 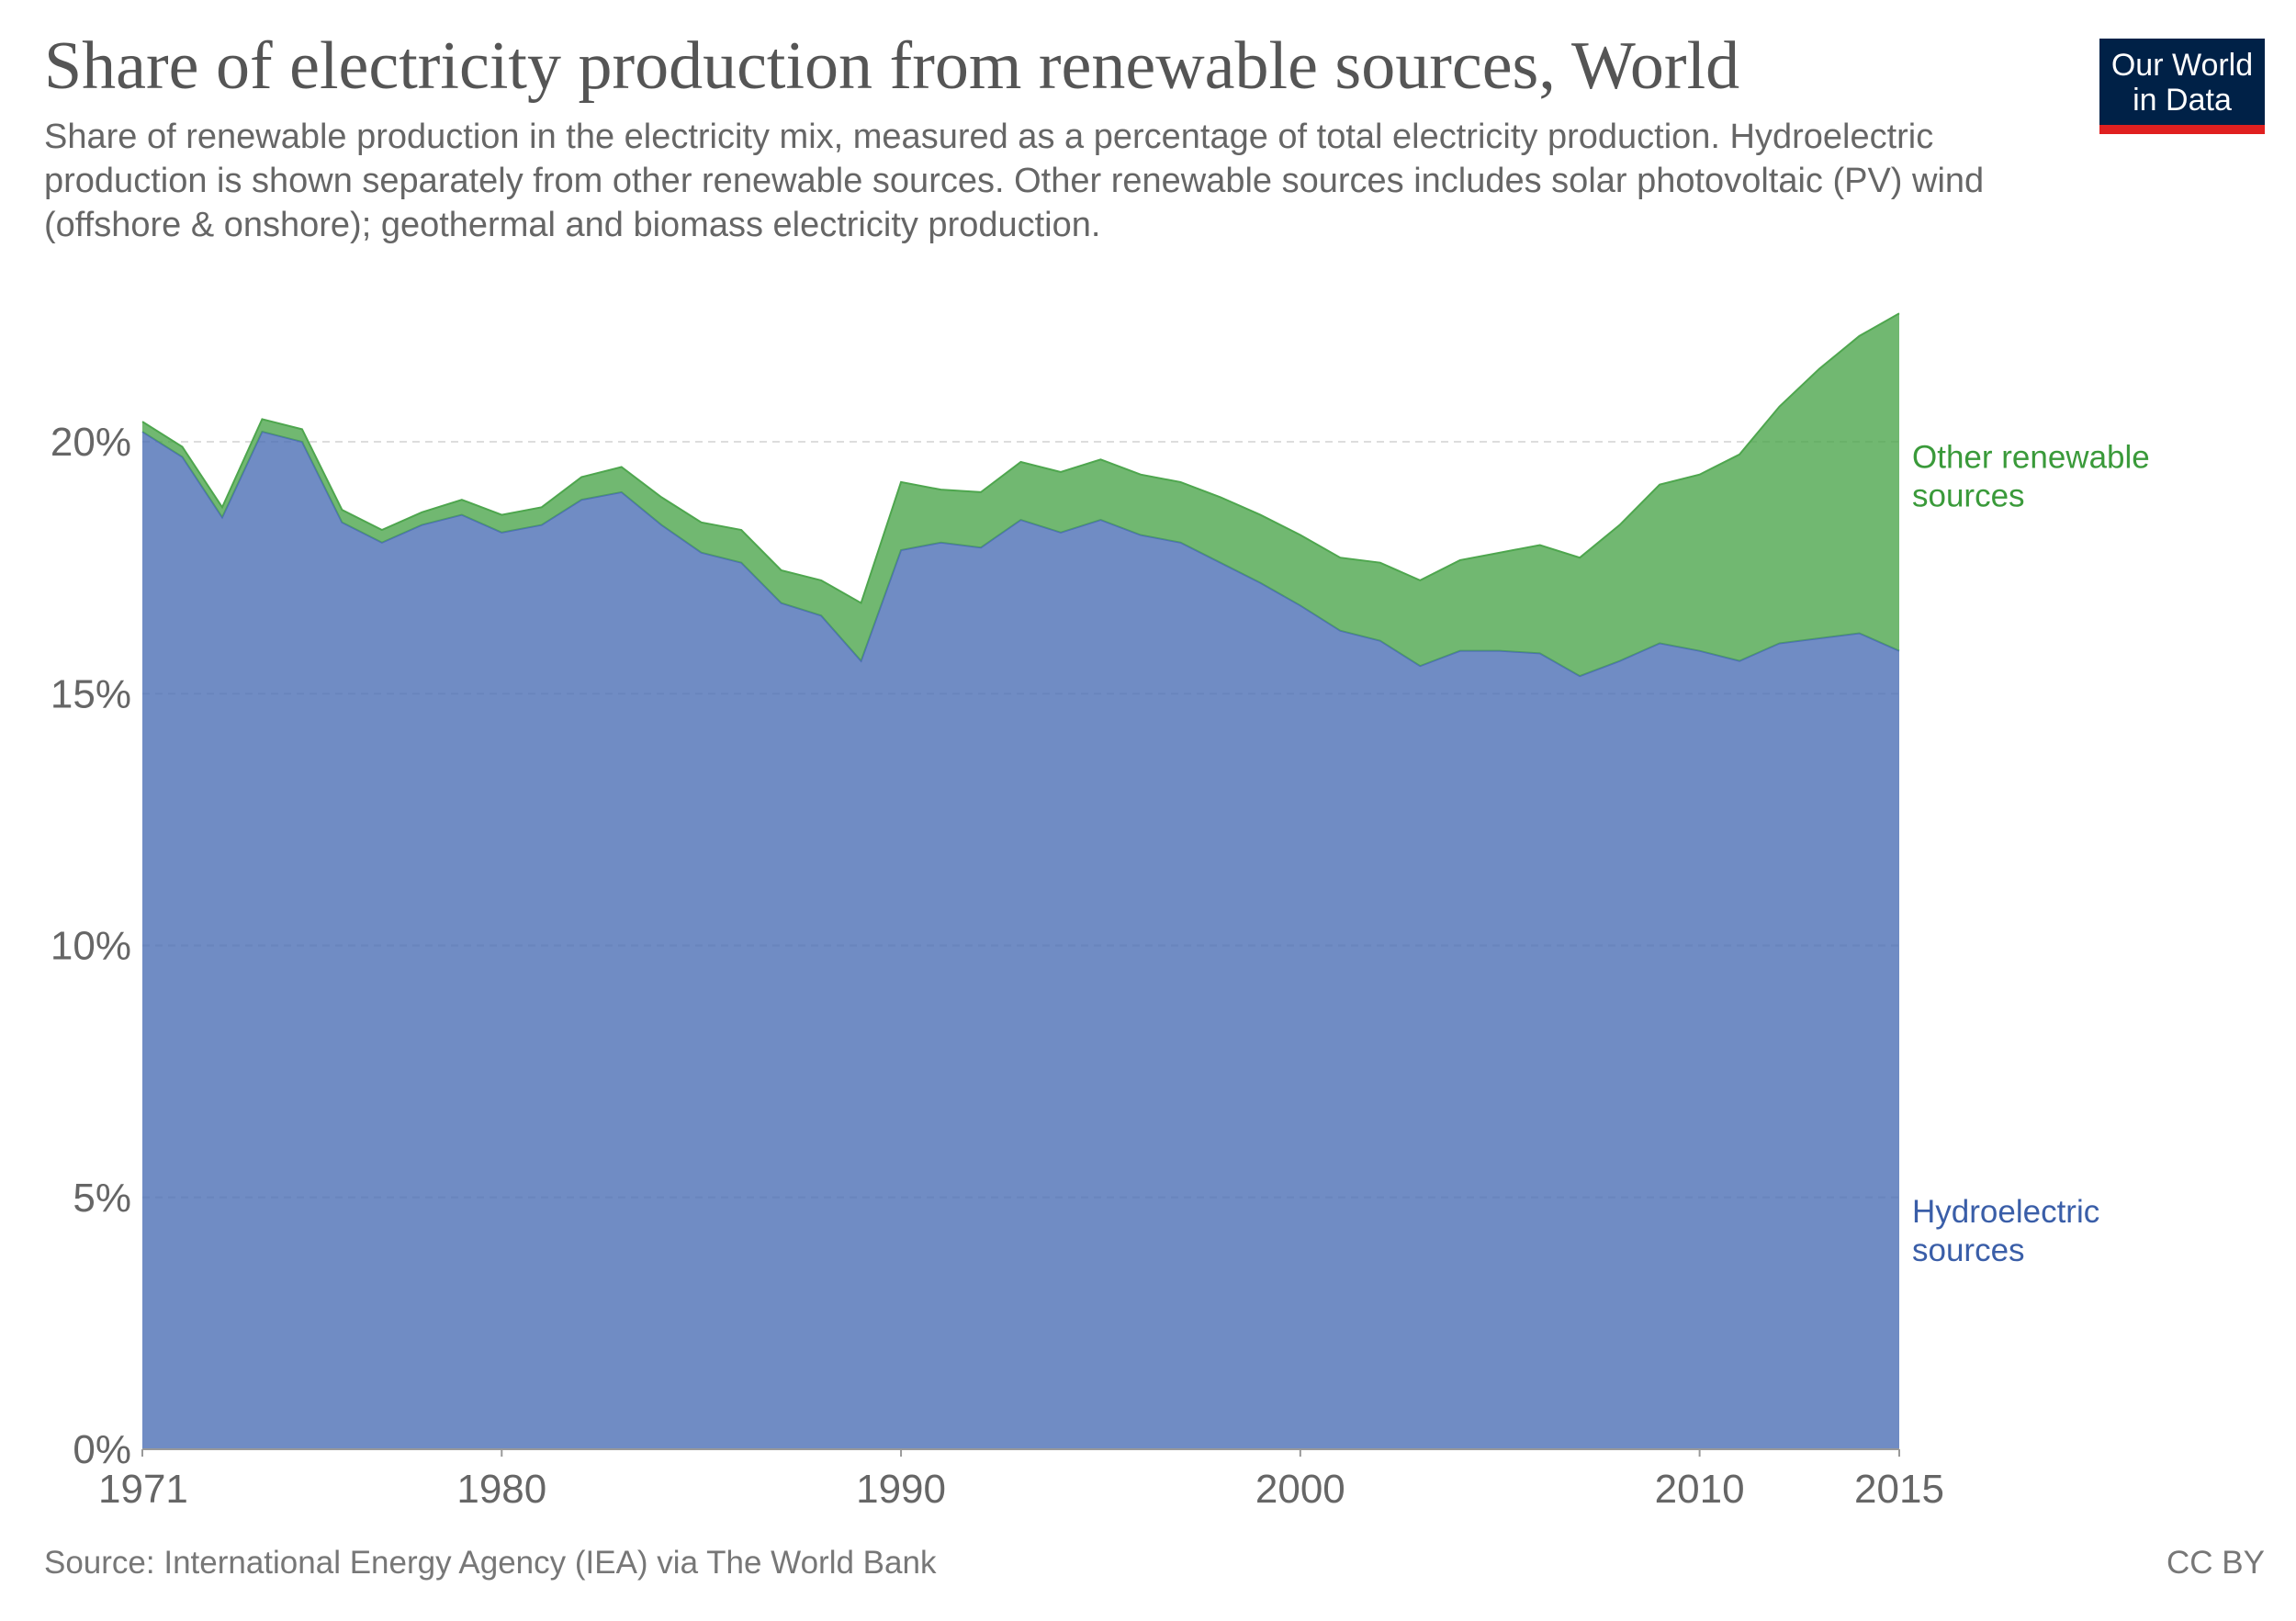 I want to click on x-tick-label-1971: 1971, so click(x=143, y=1490).